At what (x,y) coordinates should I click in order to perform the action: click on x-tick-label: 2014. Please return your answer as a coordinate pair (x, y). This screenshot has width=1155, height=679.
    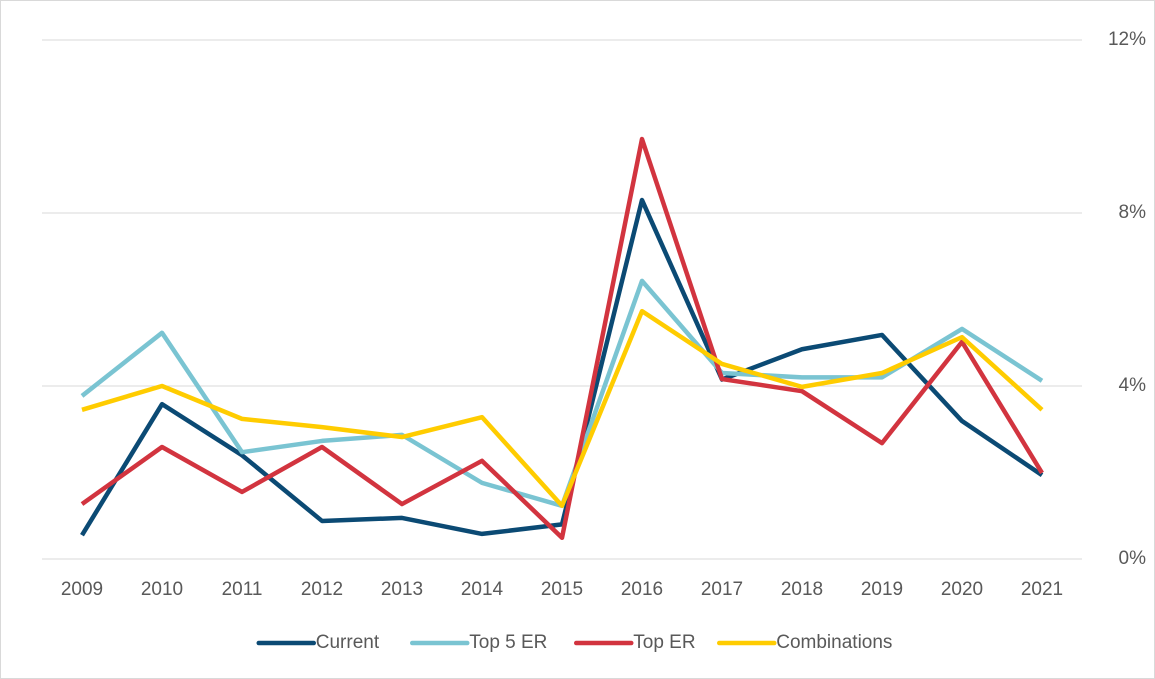
    Looking at the image, I should click on (482, 589).